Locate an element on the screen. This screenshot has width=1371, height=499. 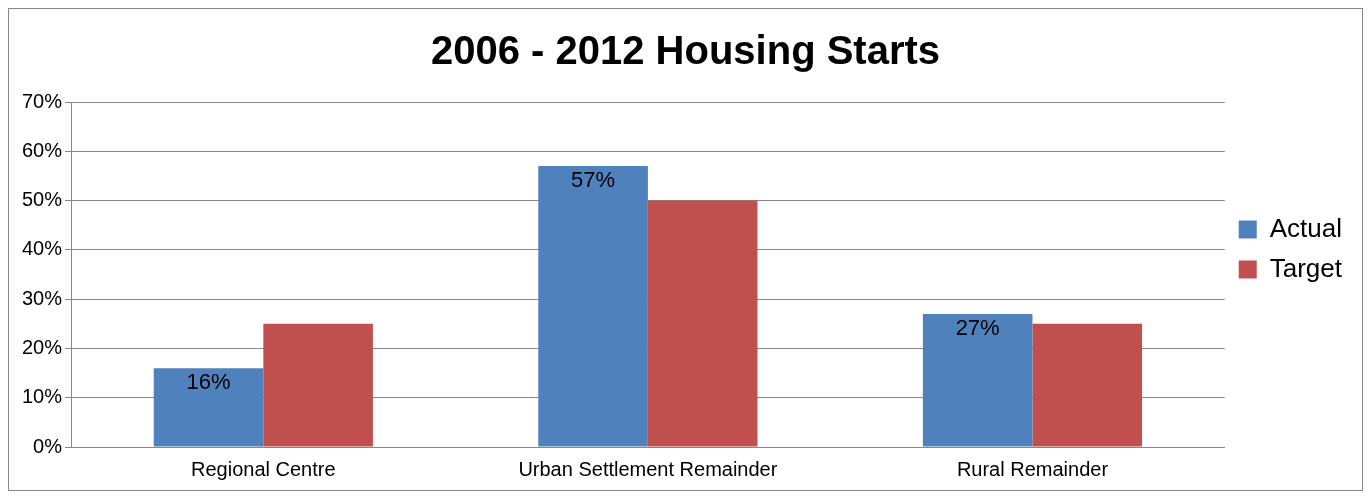
chart-title: 2006 - 2012 Housing Starts is located at coordinates (685, 50).